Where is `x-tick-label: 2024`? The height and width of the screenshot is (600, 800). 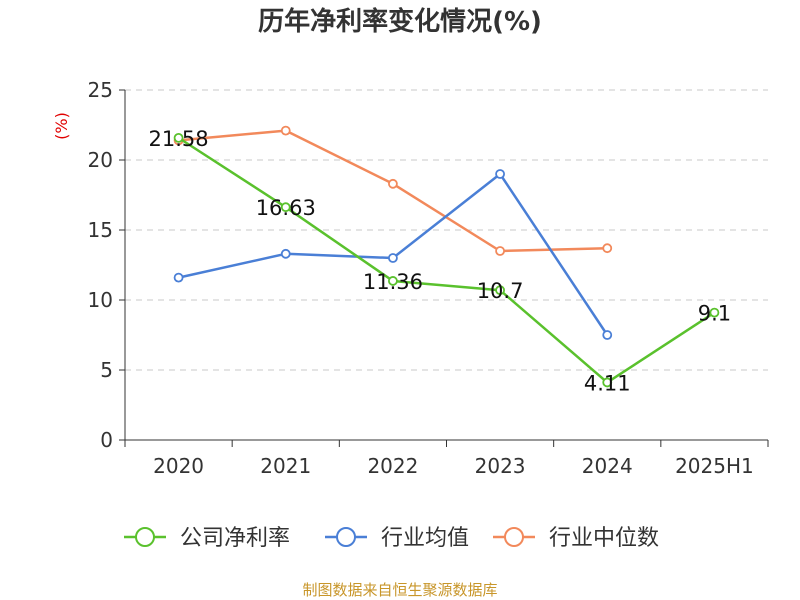
x-tick-label: 2024 is located at coordinates (607, 466).